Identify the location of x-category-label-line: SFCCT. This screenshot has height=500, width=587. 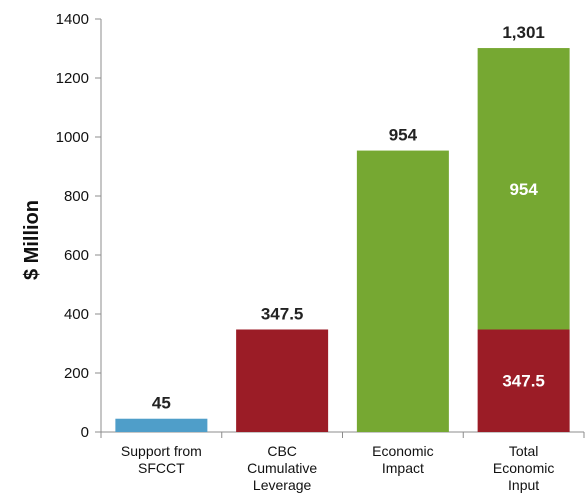
(161, 468).